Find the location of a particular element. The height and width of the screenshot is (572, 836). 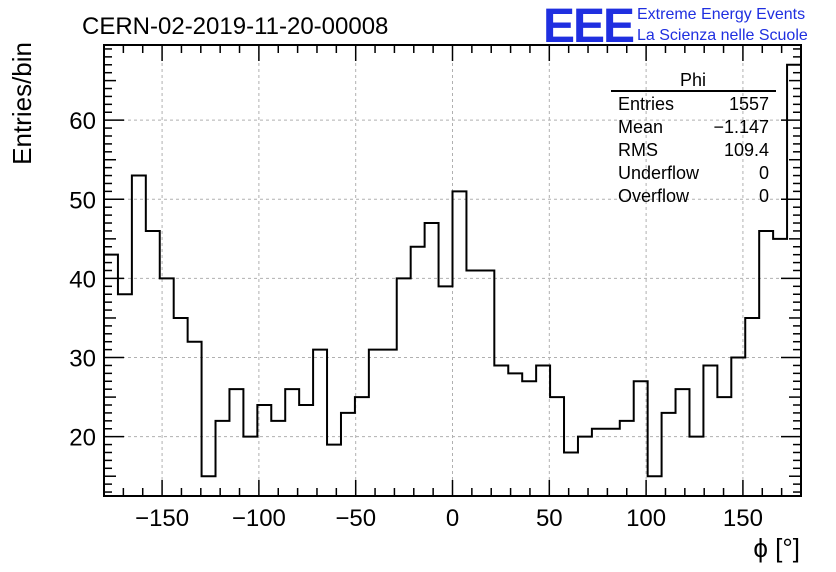

y-tick-label: 60 is located at coordinates (82, 121).